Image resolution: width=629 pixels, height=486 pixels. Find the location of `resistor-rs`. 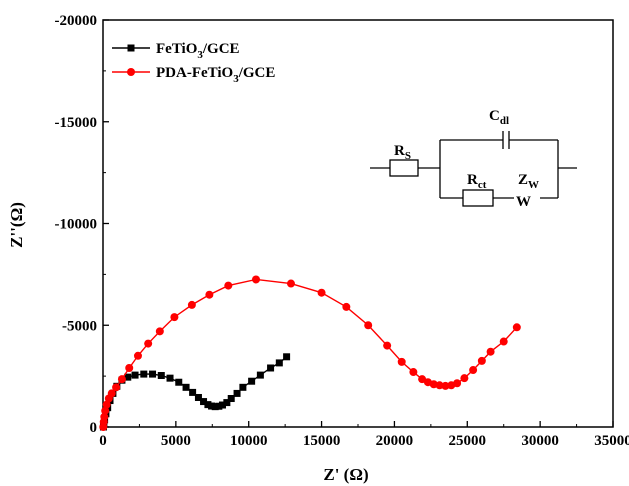

resistor-rs is located at coordinates (404, 168).